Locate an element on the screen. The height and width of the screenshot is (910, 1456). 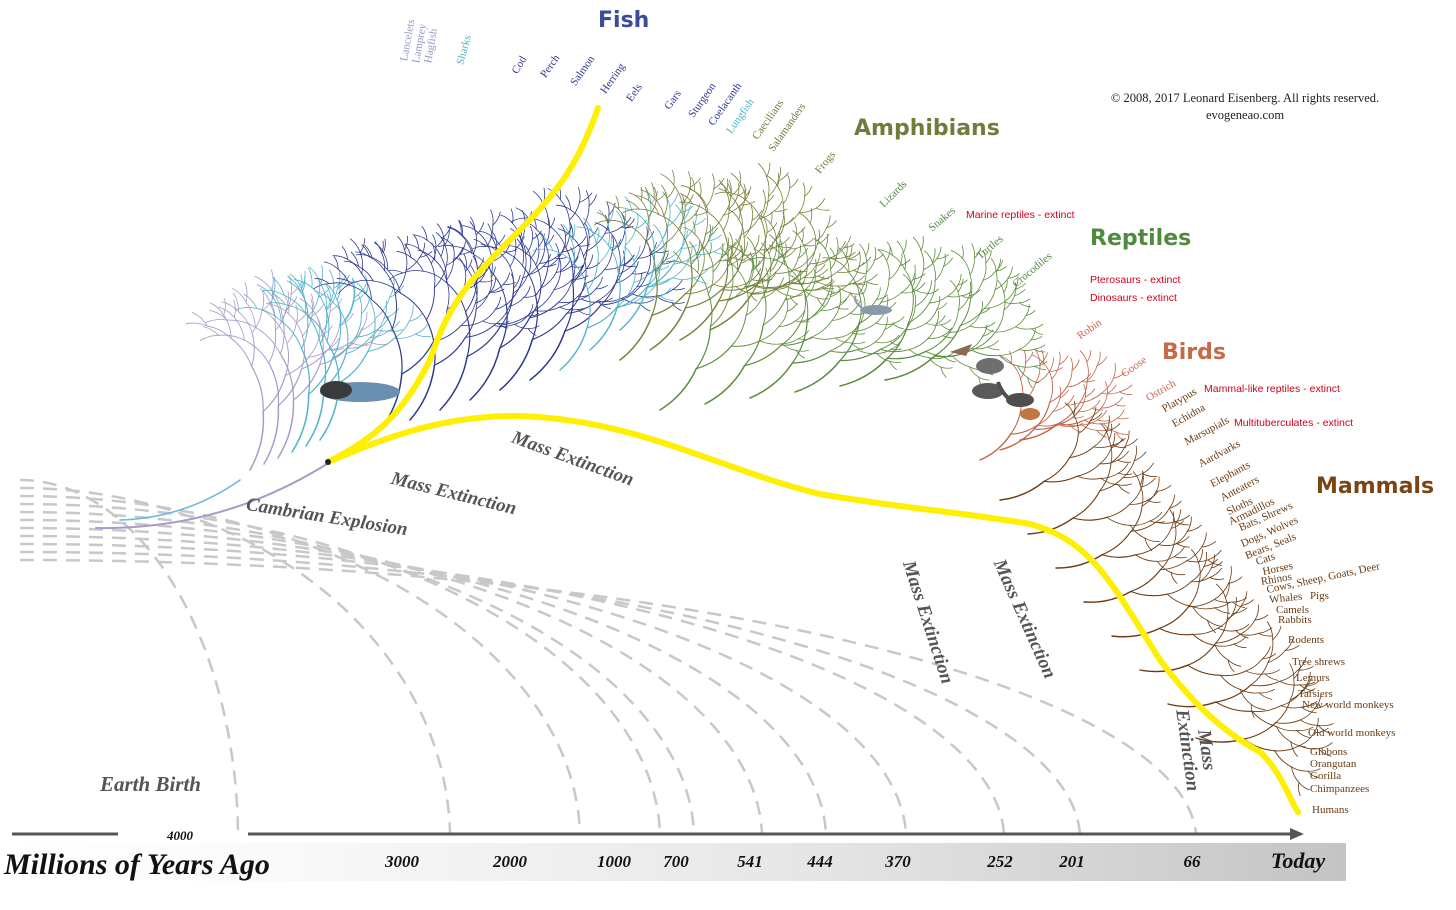
time-arc is located at coordinates (235, 660).